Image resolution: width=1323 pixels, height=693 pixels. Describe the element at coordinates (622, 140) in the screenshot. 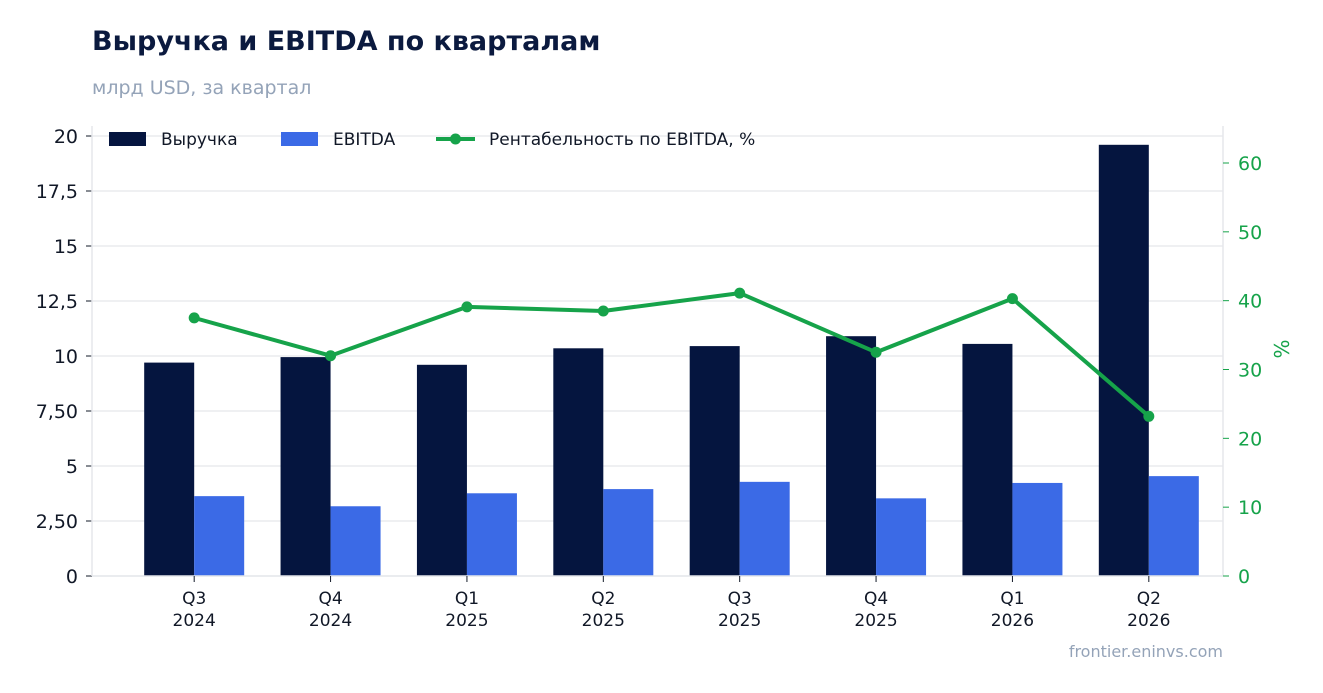

I see `legend-label-margin: Рентабельность по EBITDA, %` at that location.